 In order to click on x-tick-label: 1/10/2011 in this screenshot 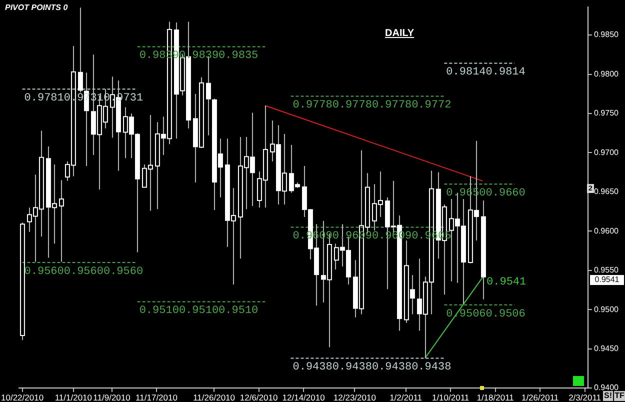, I will do `click(451, 397)`.